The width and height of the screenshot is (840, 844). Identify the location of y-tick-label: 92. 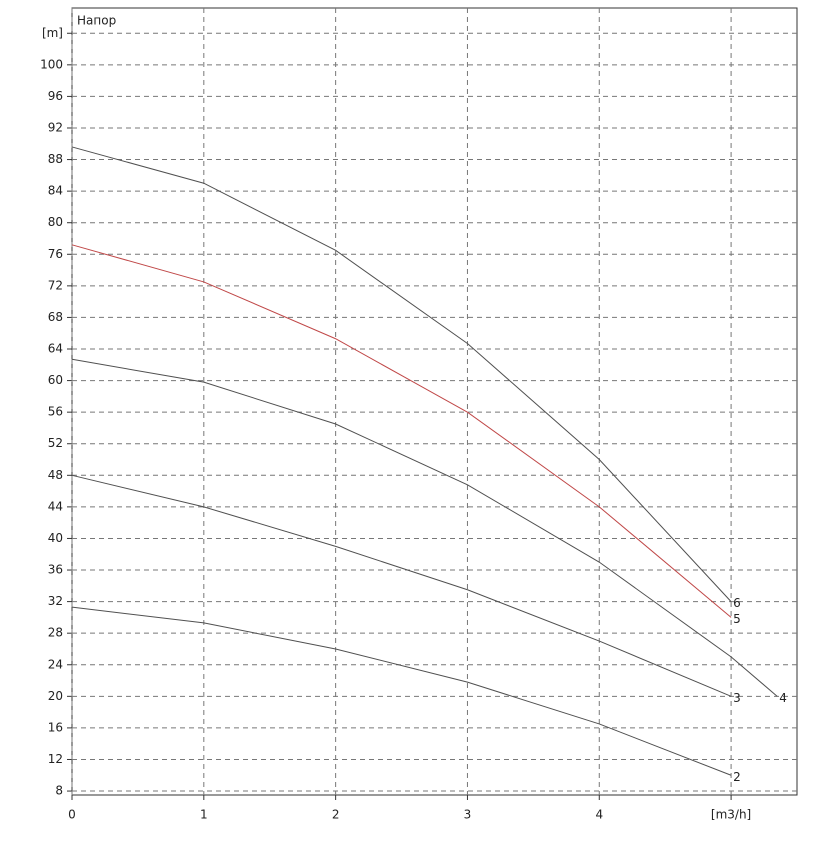
(55, 127).